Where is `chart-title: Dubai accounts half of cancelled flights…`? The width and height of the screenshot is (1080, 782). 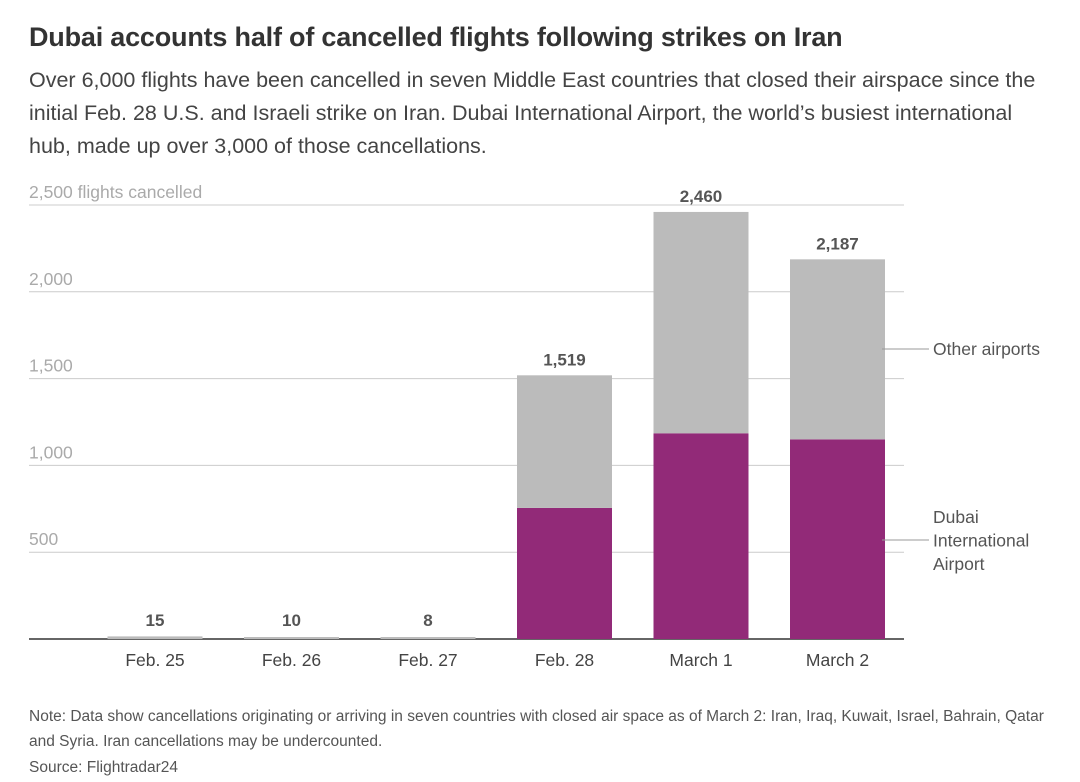
chart-title: Dubai accounts half of cancelled flights… is located at coordinates (436, 37).